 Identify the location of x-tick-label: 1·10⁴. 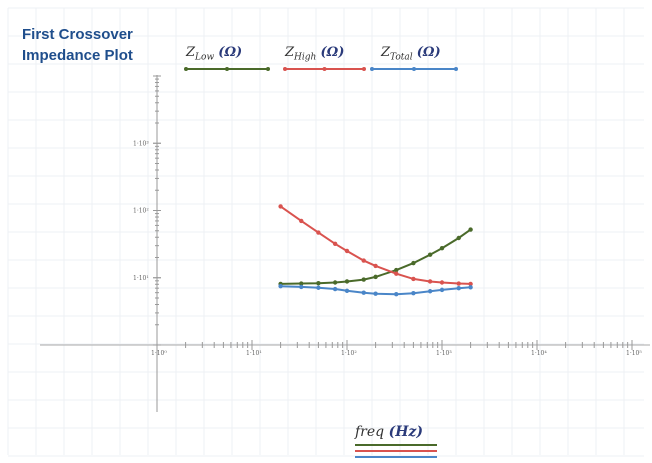
(539, 353).